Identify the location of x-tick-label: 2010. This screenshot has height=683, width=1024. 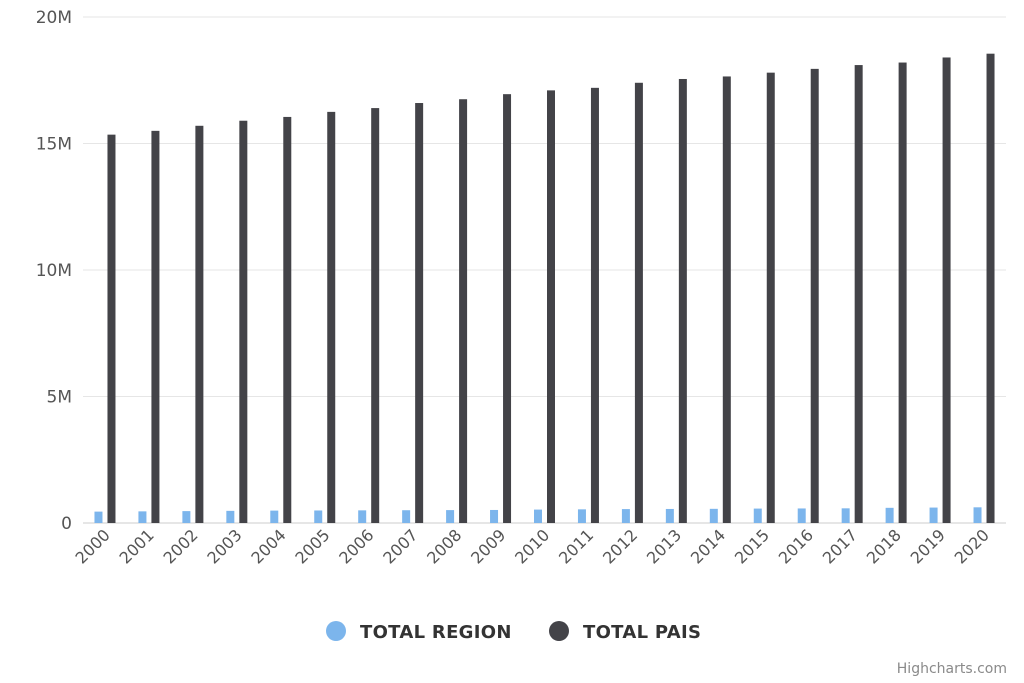
(532, 546).